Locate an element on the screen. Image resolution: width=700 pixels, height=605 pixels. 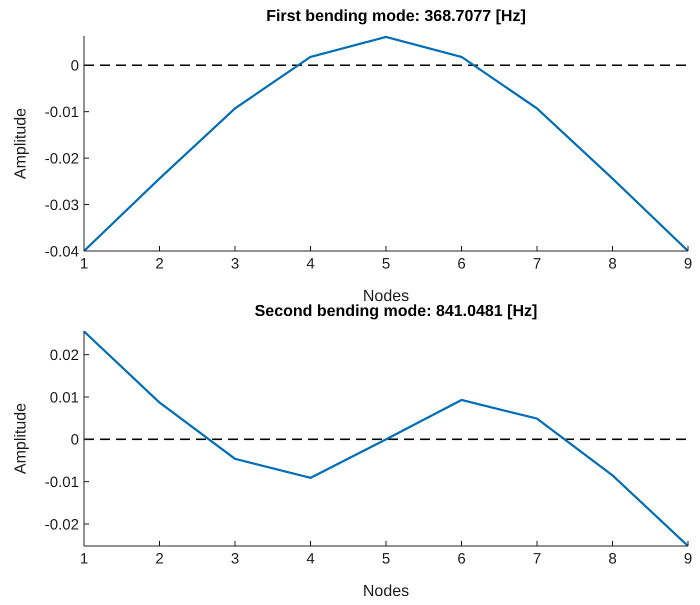
y-tick-label: 0.01 is located at coordinates (64, 397).